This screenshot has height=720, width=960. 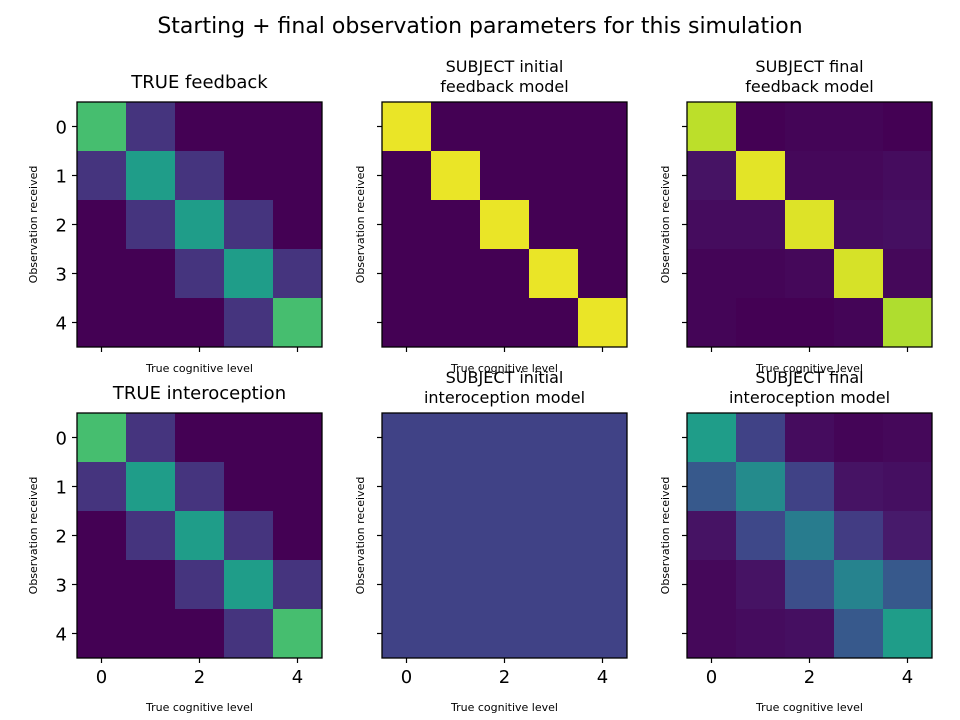 I want to click on x-tick-label: 2, so click(x=199, y=677).